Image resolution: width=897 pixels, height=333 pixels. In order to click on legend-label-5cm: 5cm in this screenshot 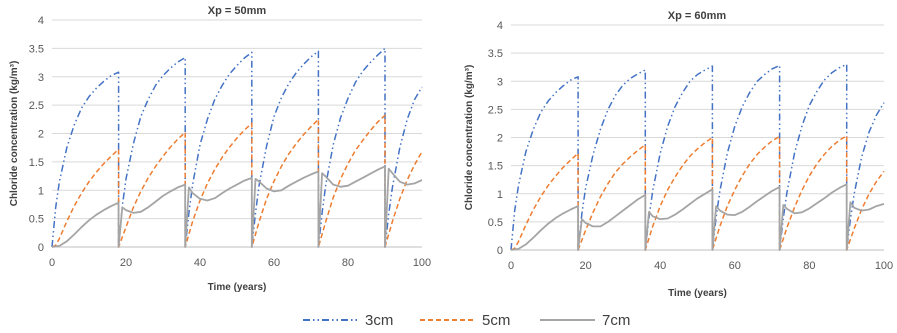, I will do `click(496, 320)`.